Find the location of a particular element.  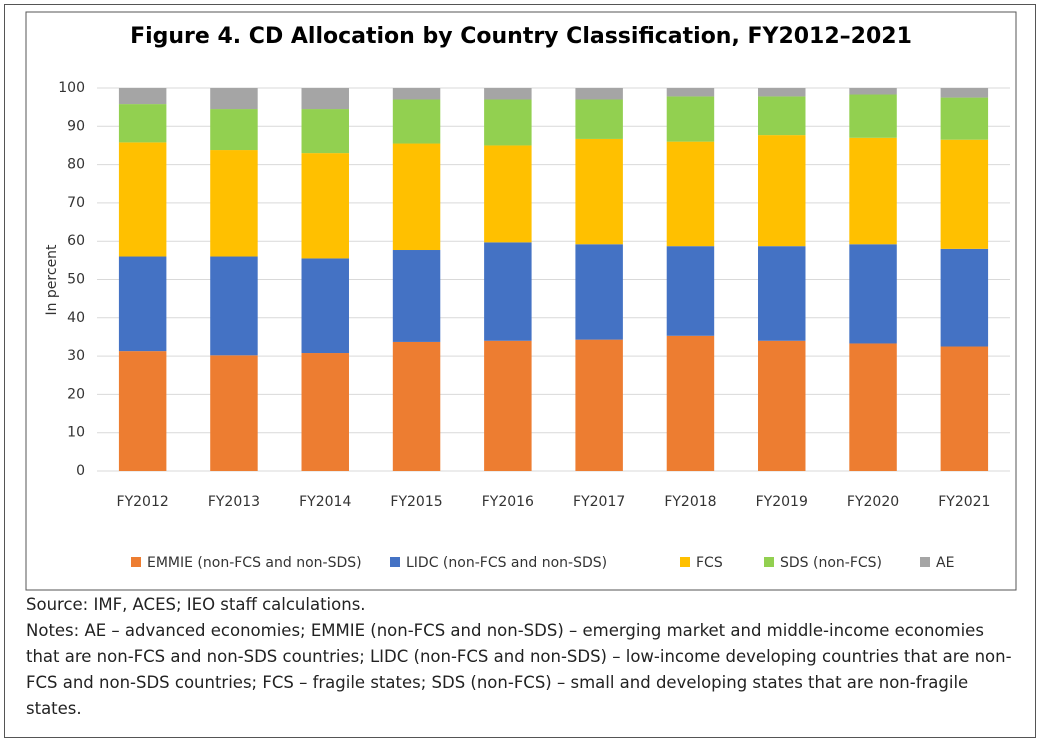

x-tick-label: FY2020 is located at coordinates (873, 502).